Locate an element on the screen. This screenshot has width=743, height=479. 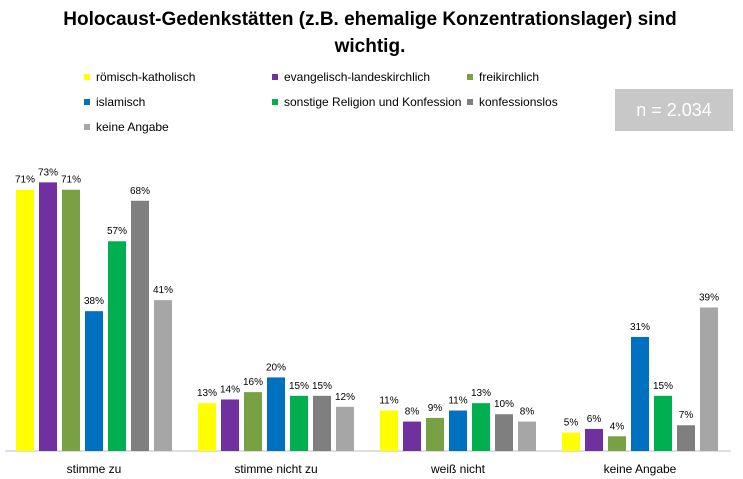
legend-item-freikirchlich: freikirchlich is located at coordinates (503, 77).